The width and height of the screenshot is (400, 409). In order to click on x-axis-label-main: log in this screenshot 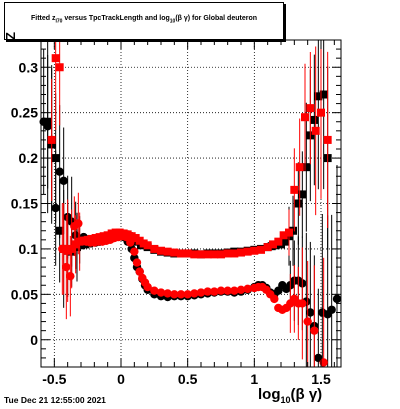, I will do `click(269, 394)`.